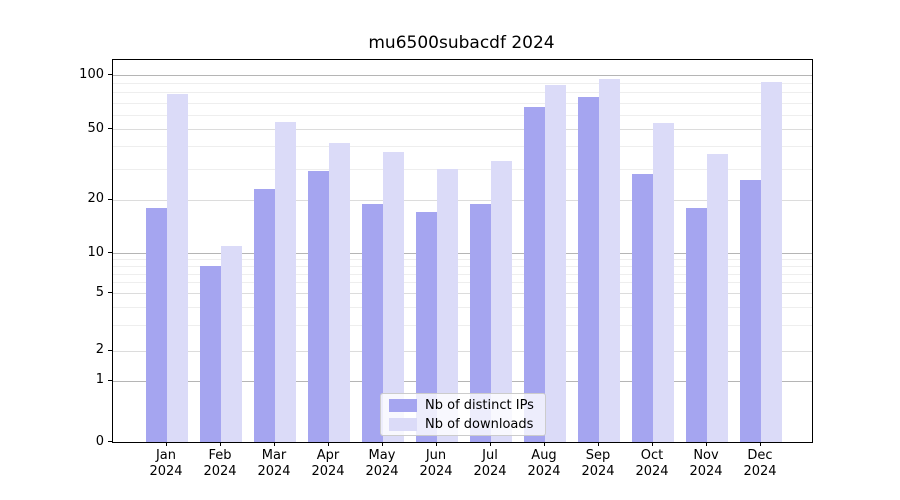 This screenshot has width=900, height=500. I want to click on bar-downloads-jul, so click(501, 301).